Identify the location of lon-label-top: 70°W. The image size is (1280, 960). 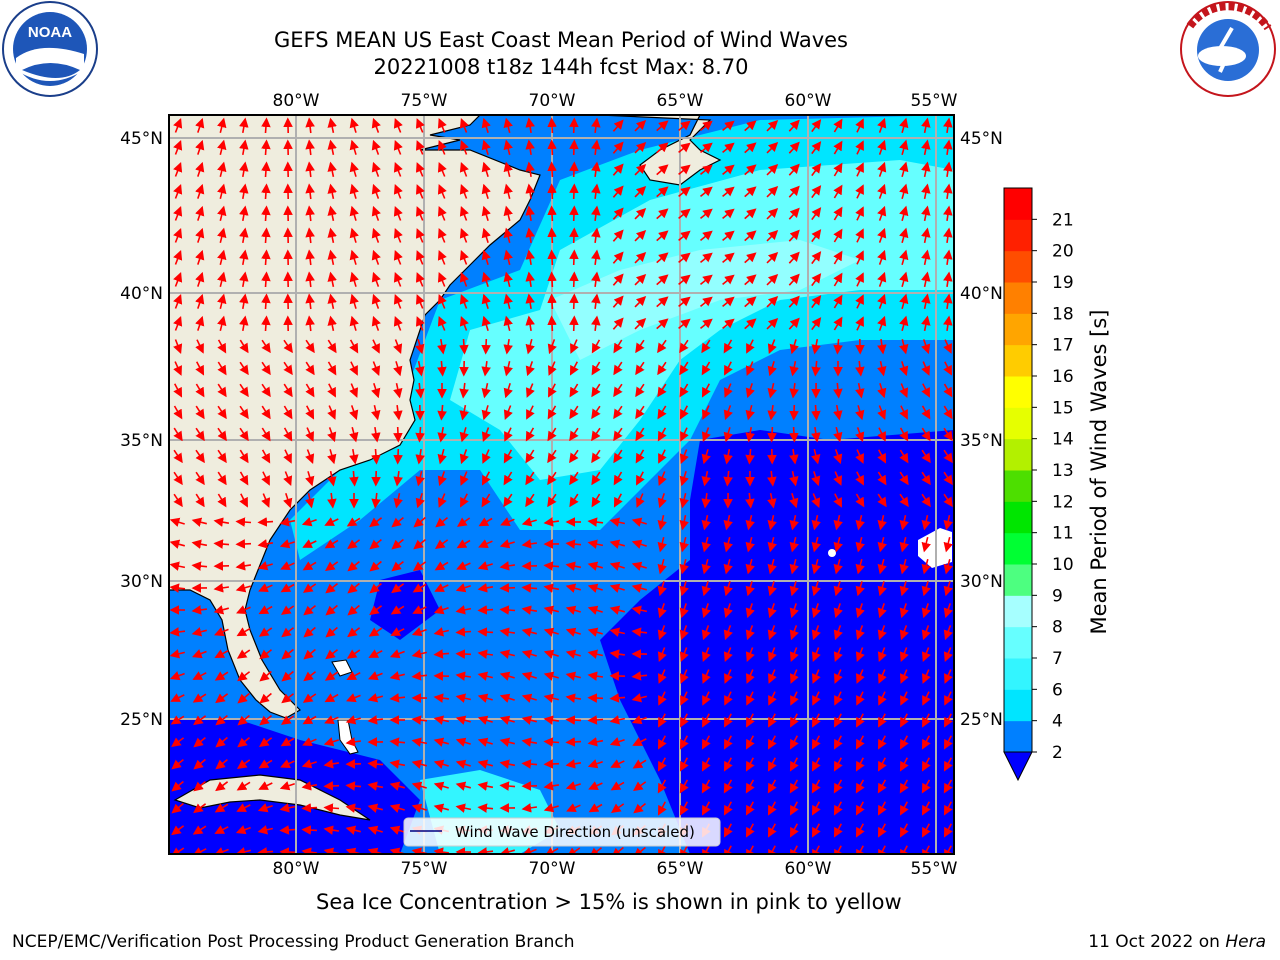
(552, 101).